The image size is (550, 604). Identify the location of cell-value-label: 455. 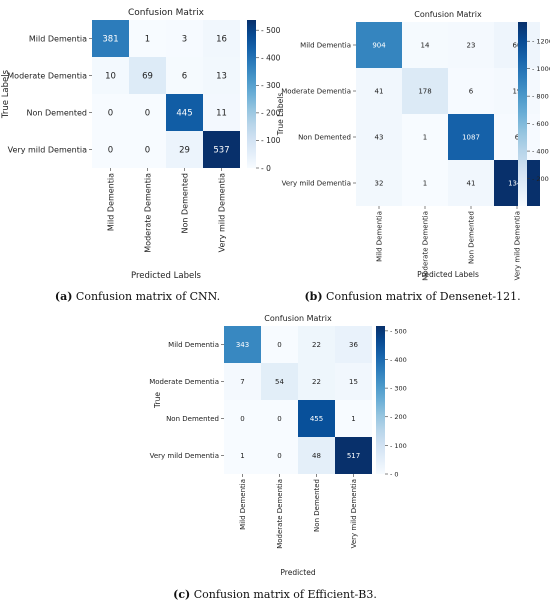
(316, 419).